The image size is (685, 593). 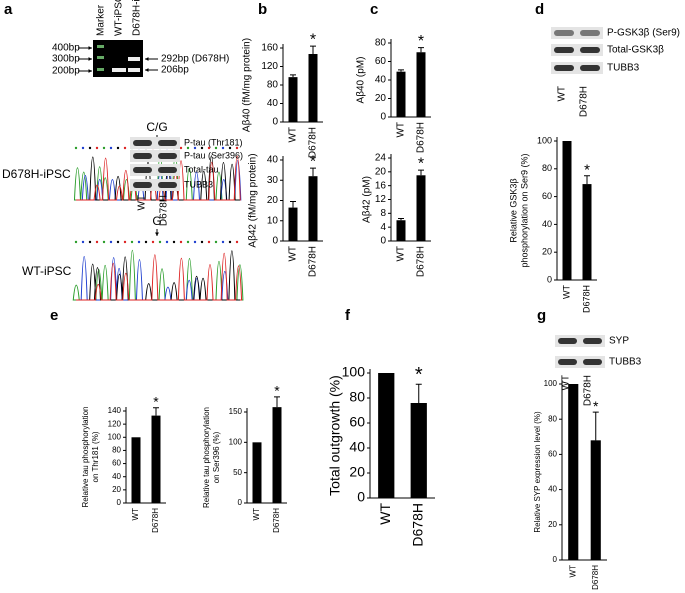 What do you see at coordinates (273, 220) in the screenshot?
I see `y-tick-label: 10` at bounding box center [273, 220].